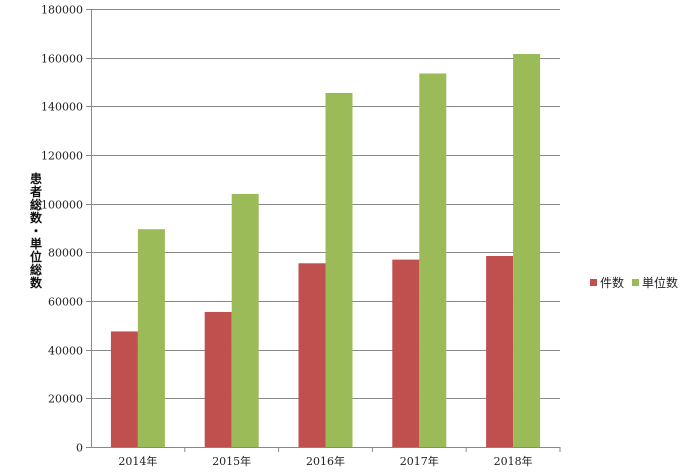 The width and height of the screenshot is (700, 474). I want to click on y-tick-label: 180000, so click(62, 10).